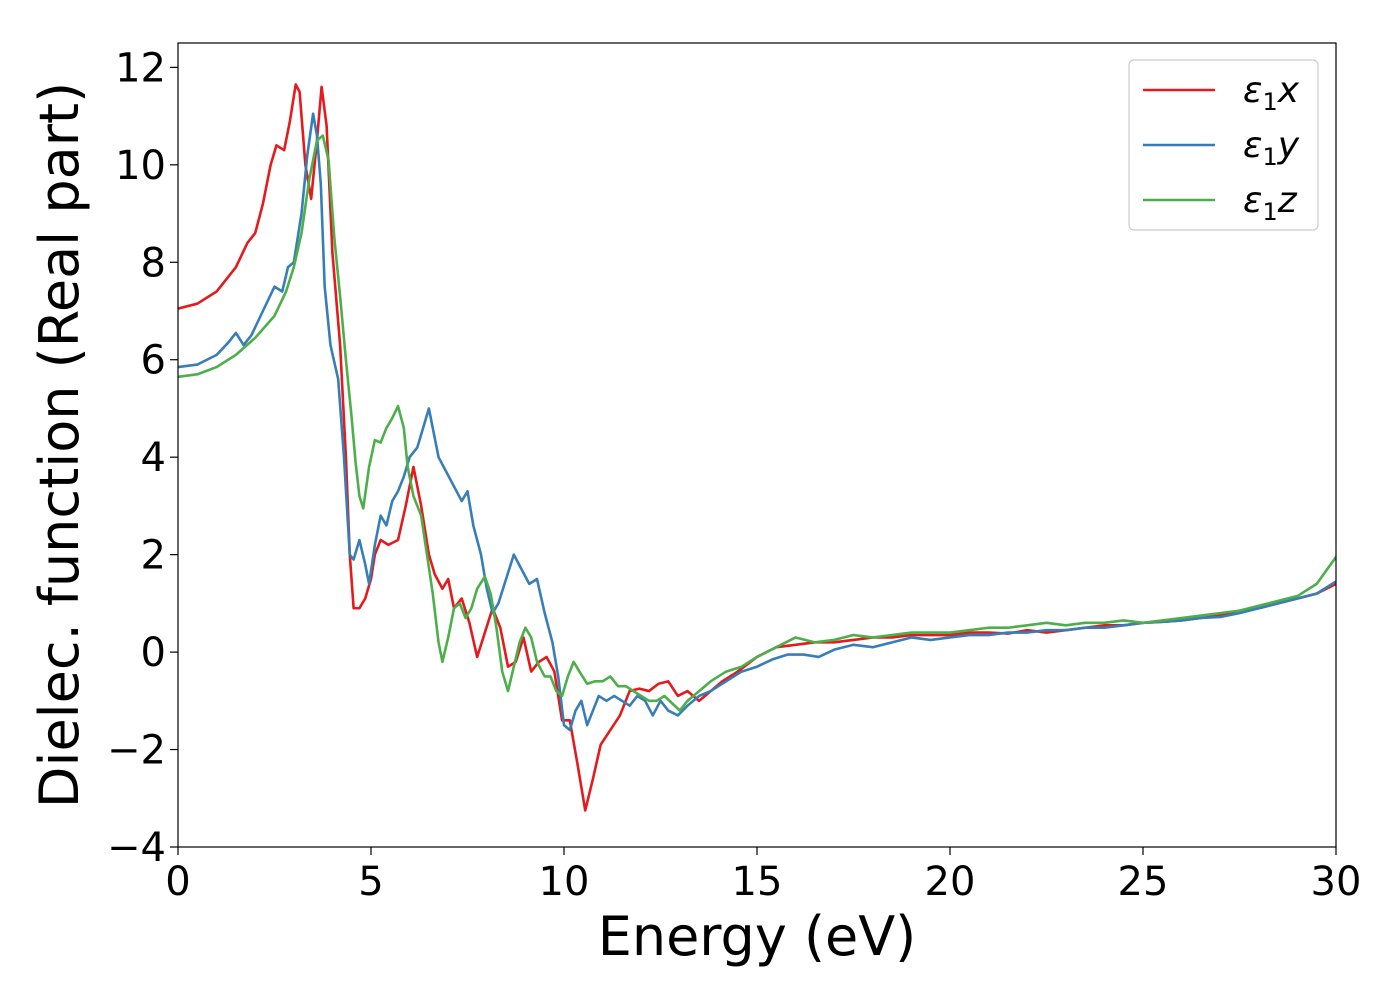  What do you see at coordinates (153, 556) in the screenshot?
I see `y-tick-label: 2` at bounding box center [153, 556].